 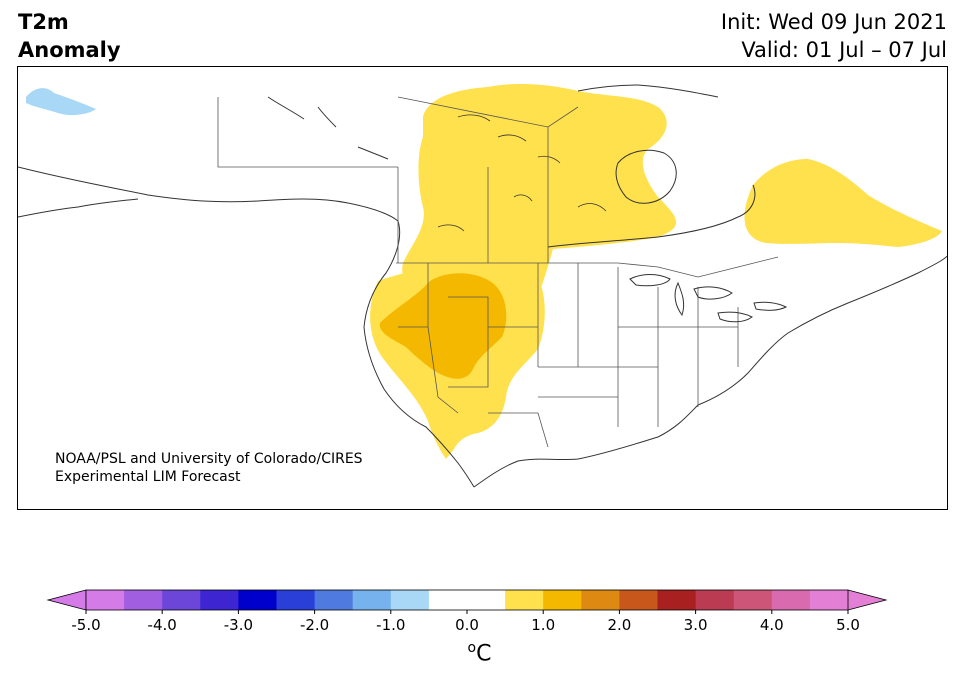 What do you see at coordinates (66, 600) in the screenshot?
I see `colorbar-extend-low` at bounding box center [66, 600].